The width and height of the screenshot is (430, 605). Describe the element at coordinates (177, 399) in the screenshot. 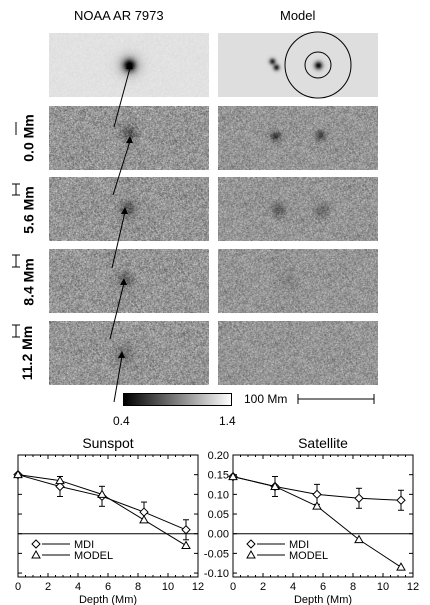

I see `colorbar` at that location.